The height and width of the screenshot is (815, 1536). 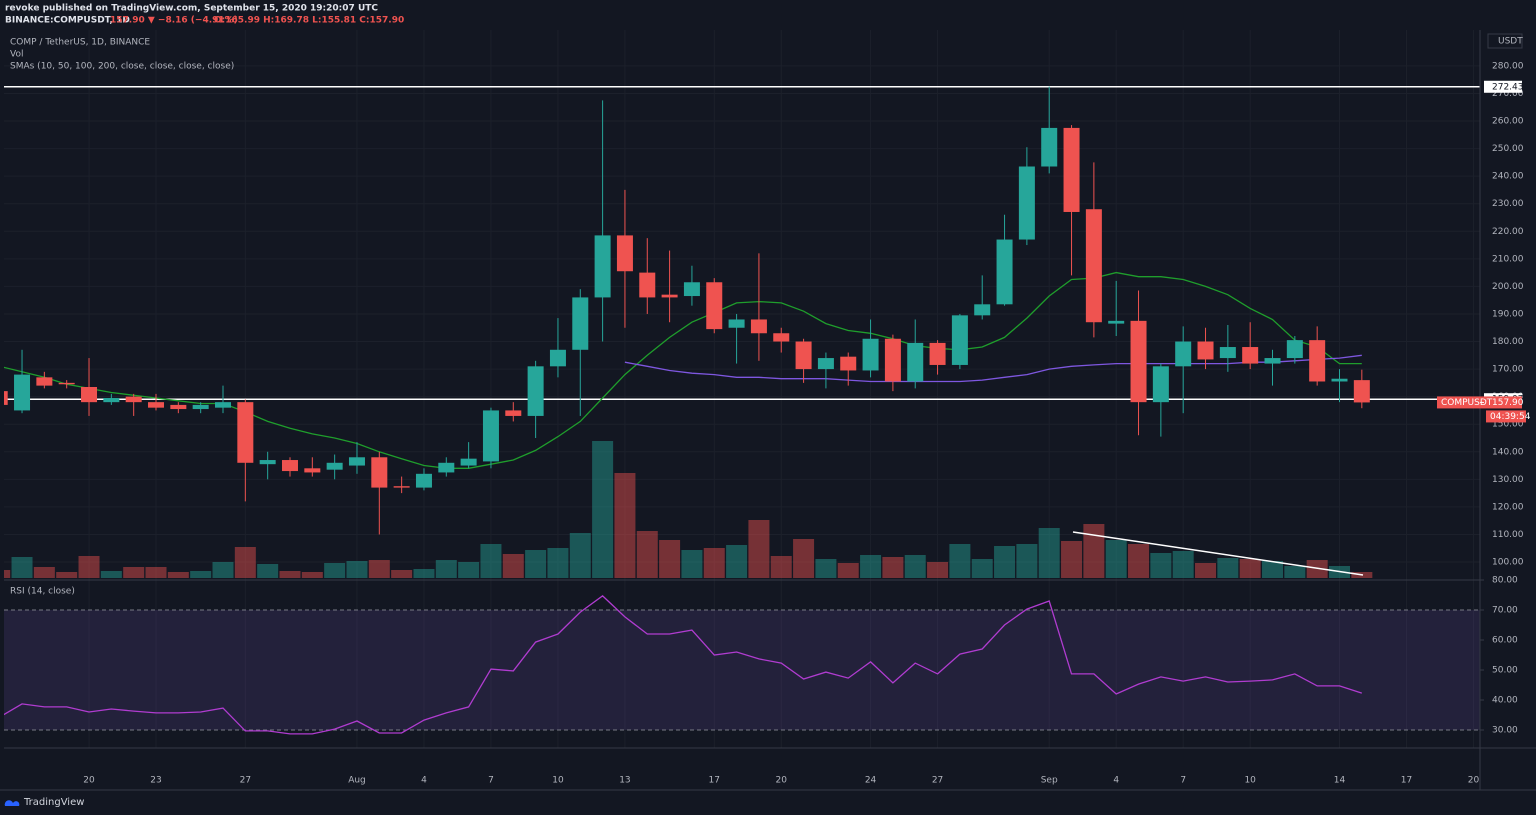 What do you see at coordinates (1505, 581) in the screenshot?
I see `rsi-tick-label: 80.00` at bounding box center [1505, 581].